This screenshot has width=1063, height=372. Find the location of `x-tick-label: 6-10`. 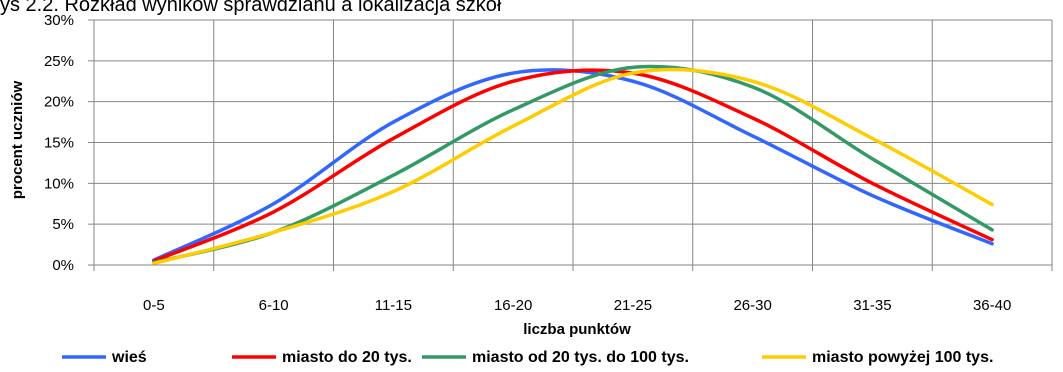

x-tick-label: 6-10 is located at coordinates (274, 305).